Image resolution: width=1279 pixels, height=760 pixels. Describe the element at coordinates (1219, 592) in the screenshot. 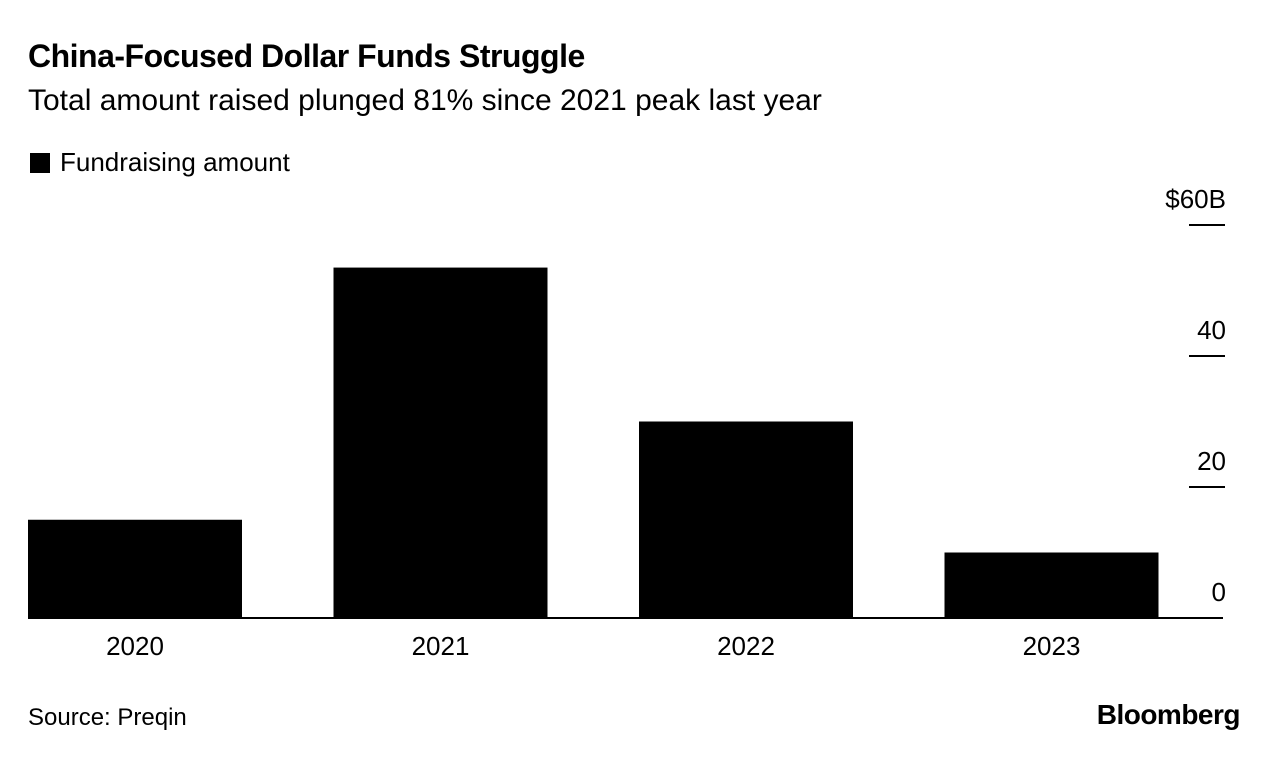

I see `y-tick-label-0: 0` at that location.